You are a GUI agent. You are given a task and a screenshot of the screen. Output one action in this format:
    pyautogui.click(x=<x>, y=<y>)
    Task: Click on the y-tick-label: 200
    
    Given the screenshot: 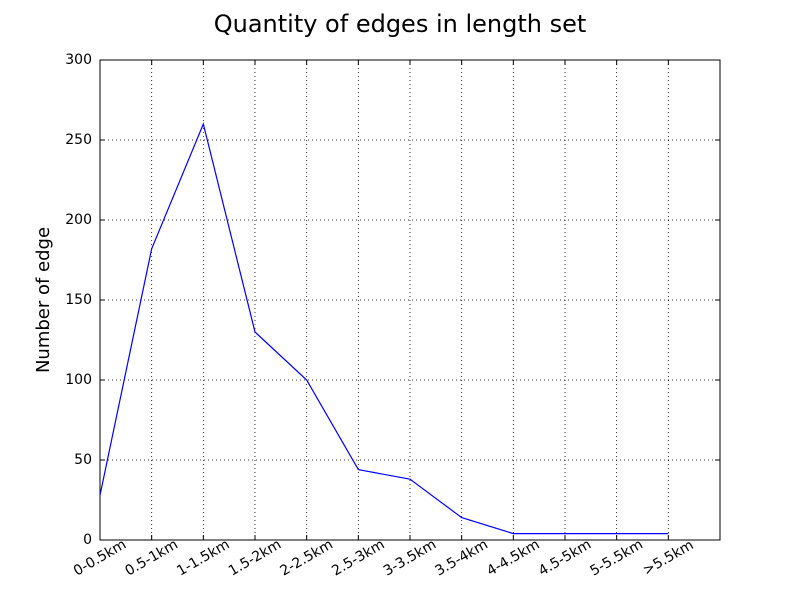 What is the action you would take?
    pyautogui.click(x=78, y=220)
    